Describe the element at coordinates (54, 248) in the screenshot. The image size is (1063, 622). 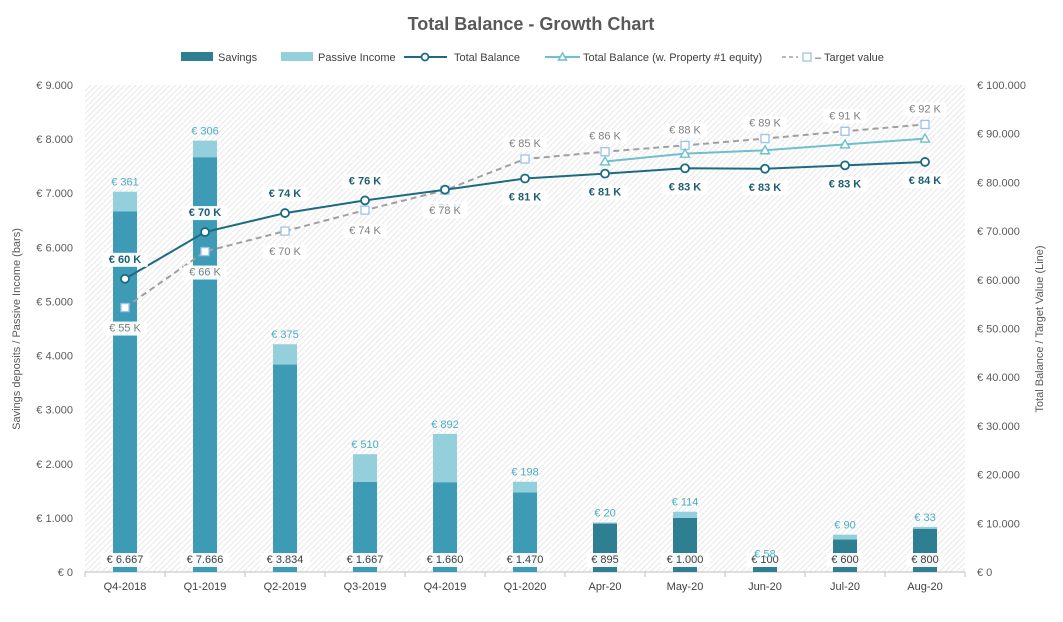
I see `left-tick-label: € 6.000` at that location.